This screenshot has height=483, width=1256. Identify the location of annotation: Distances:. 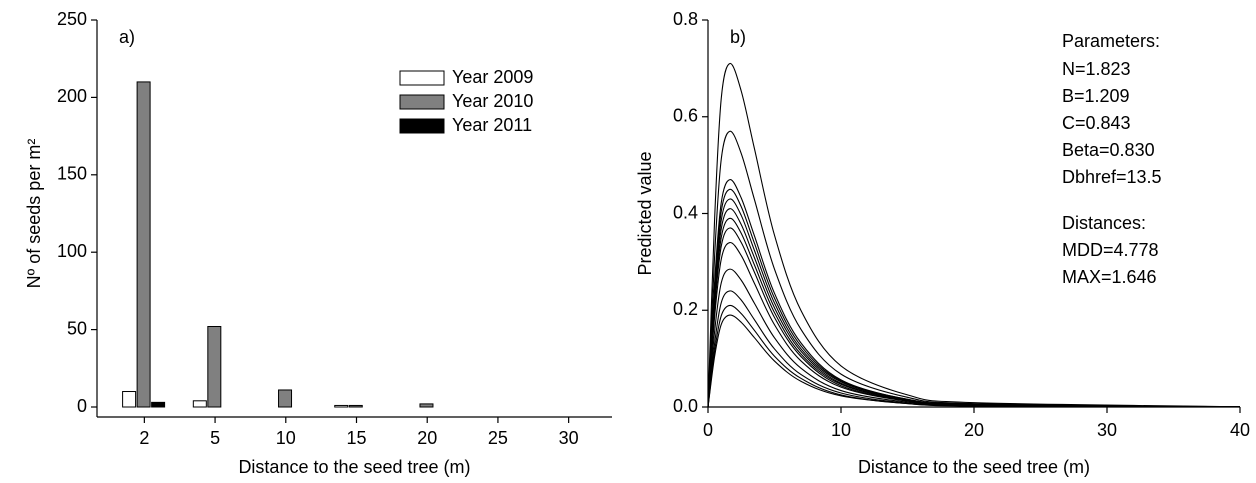
(1104, 223).